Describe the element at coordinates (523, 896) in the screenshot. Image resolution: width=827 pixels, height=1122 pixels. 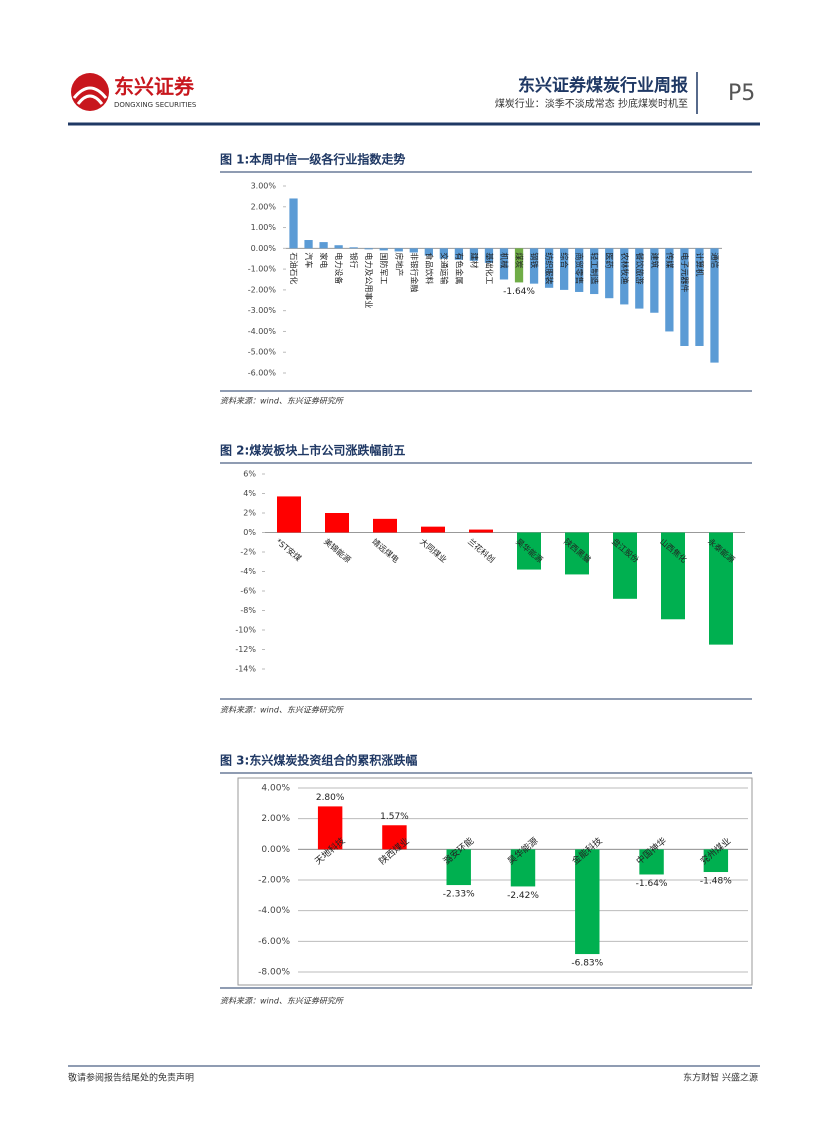
I see `value-label: -2.42%` at that location.